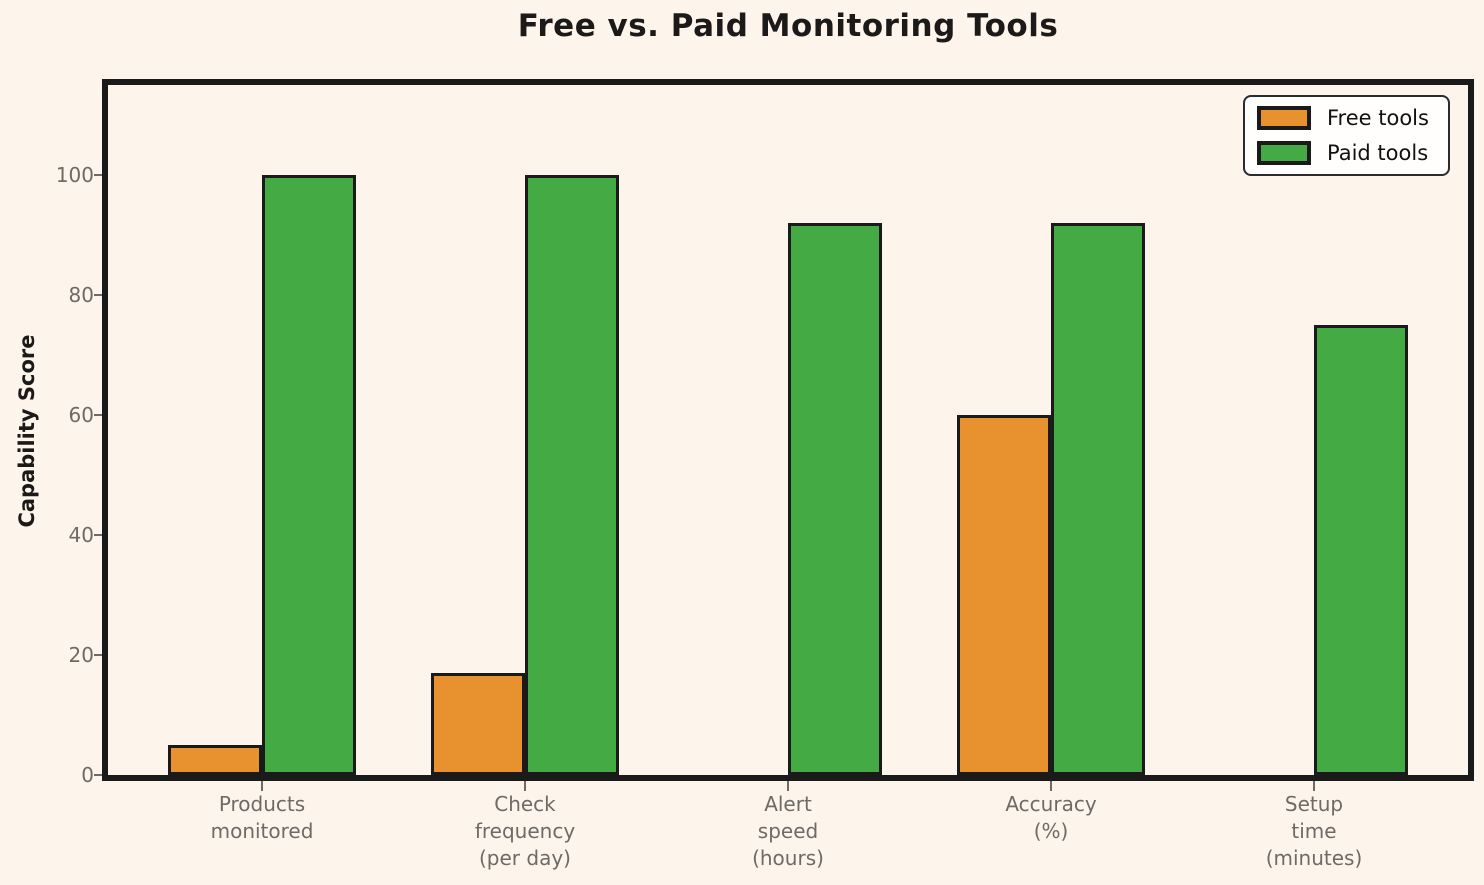 This screenshot has width=1484, height=885. What do you see at coordinates (1314, 831) in the screenshot?
I see `x-category-label-4: Setup time (minutes)` at bounding box center [1314, 831].